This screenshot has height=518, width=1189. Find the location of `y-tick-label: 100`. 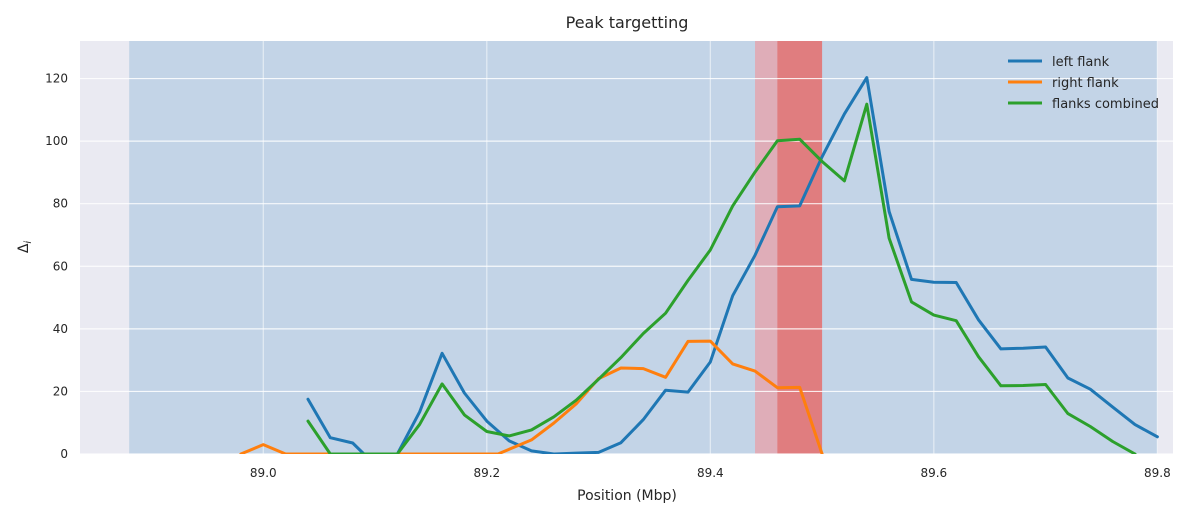

y-tick-label: 100 is located at coordinates (56, 141).